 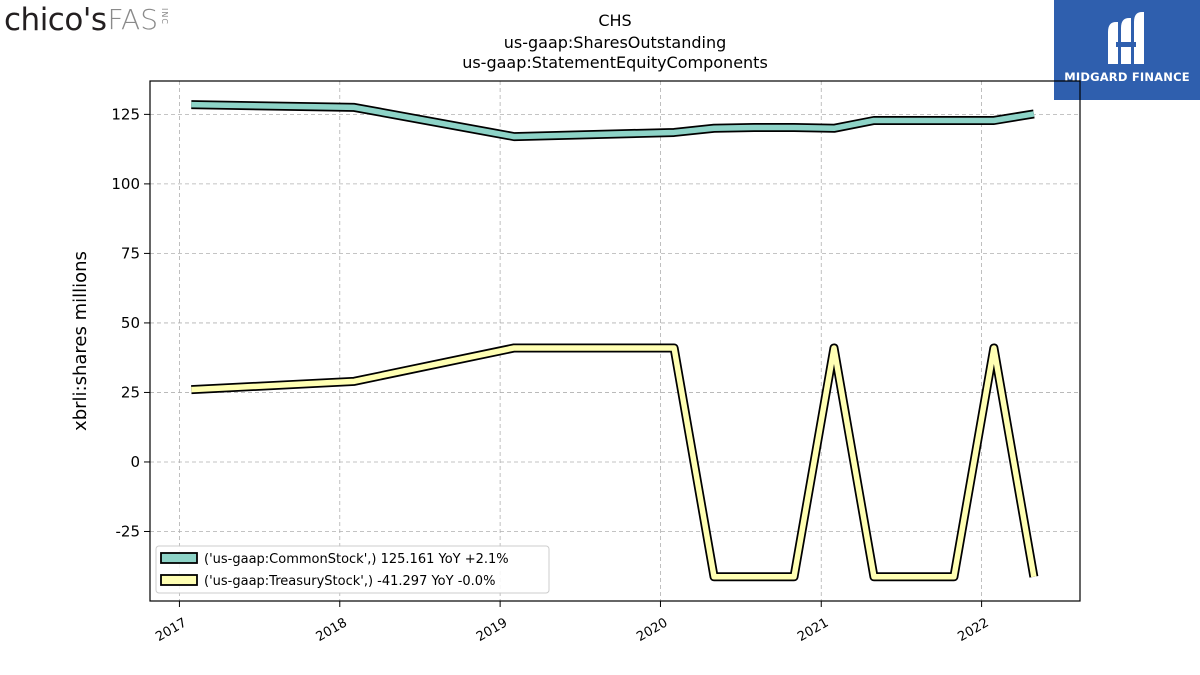 I want to click on y-tick-label: -25, so click(x=128, y=531).